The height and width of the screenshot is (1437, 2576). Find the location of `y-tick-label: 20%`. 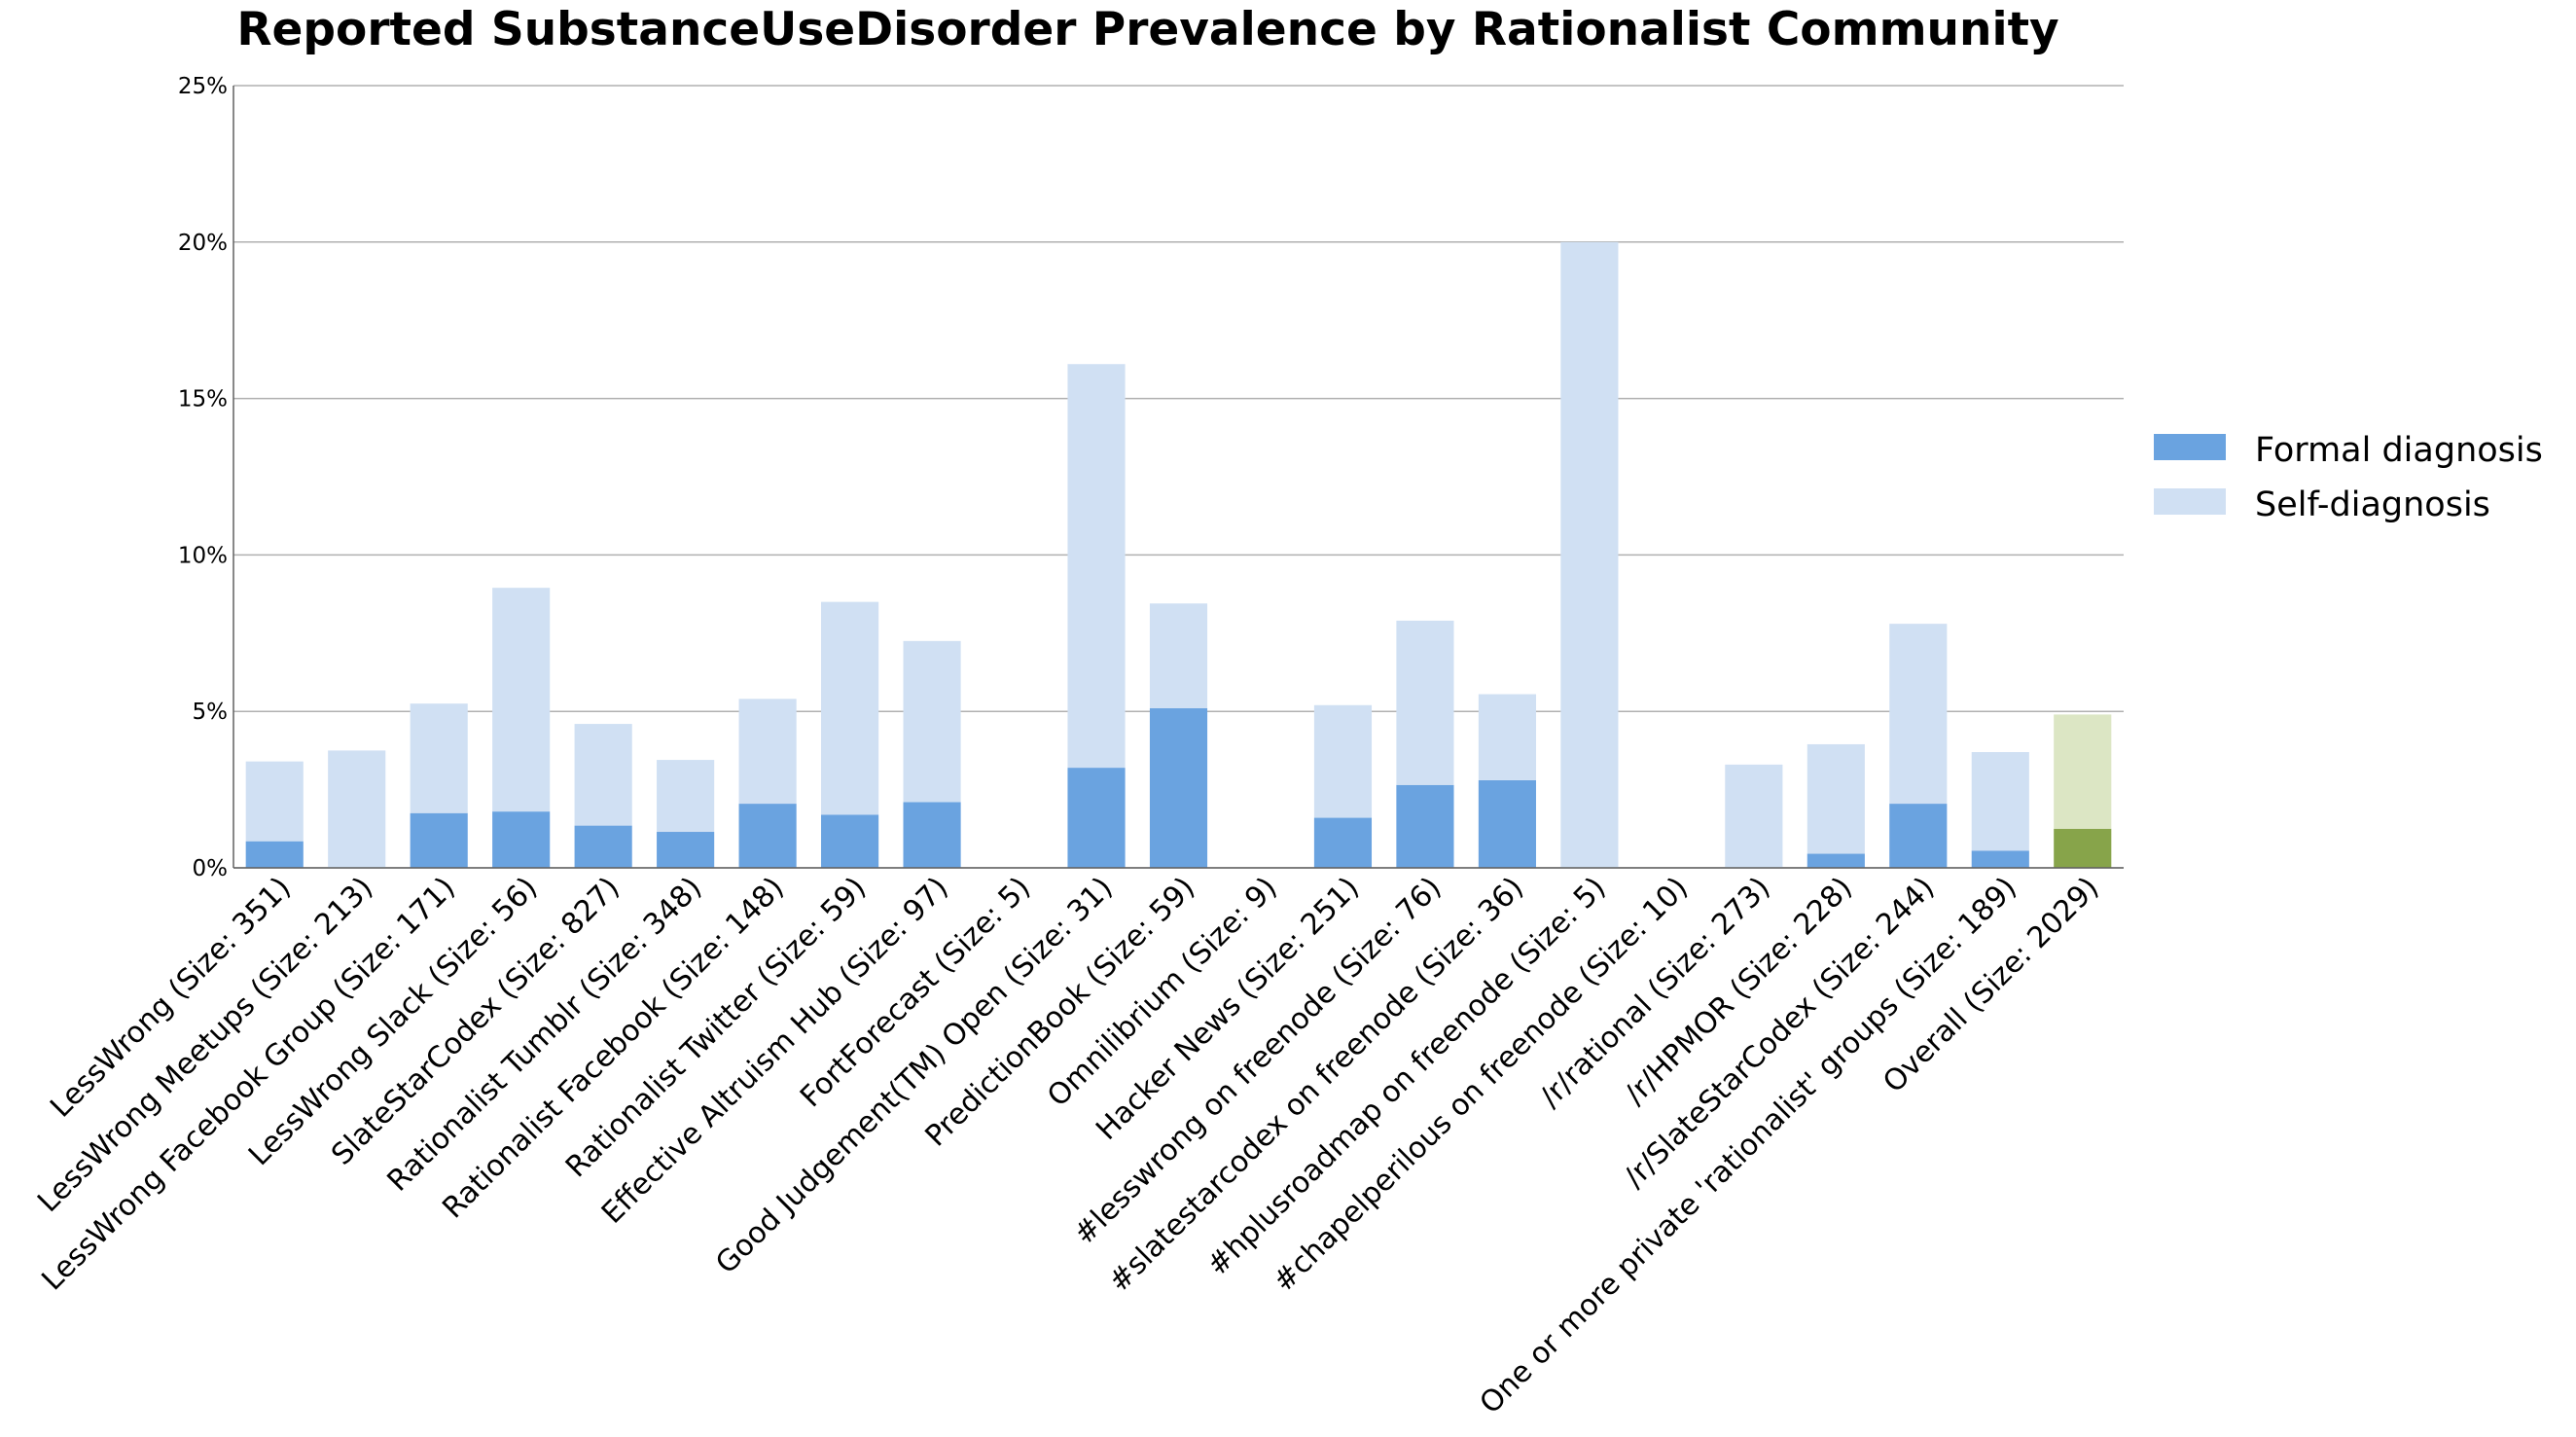

y-tick-label: 20% is located at coordinates (203, 243).